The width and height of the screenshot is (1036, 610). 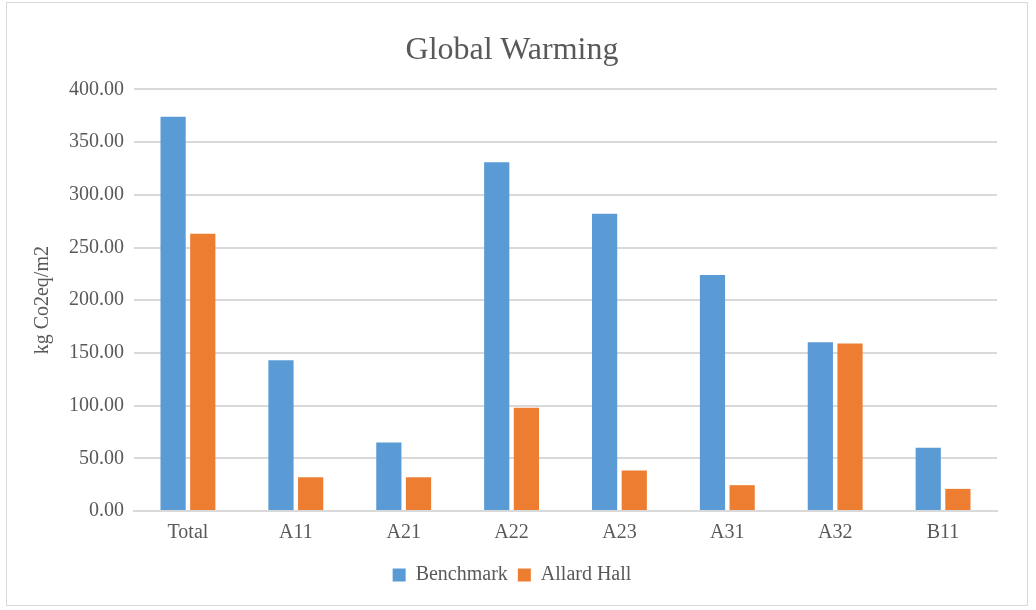 I want to click on y-axis-title: kg Co2eq/m2, so click(x=42, y=300).